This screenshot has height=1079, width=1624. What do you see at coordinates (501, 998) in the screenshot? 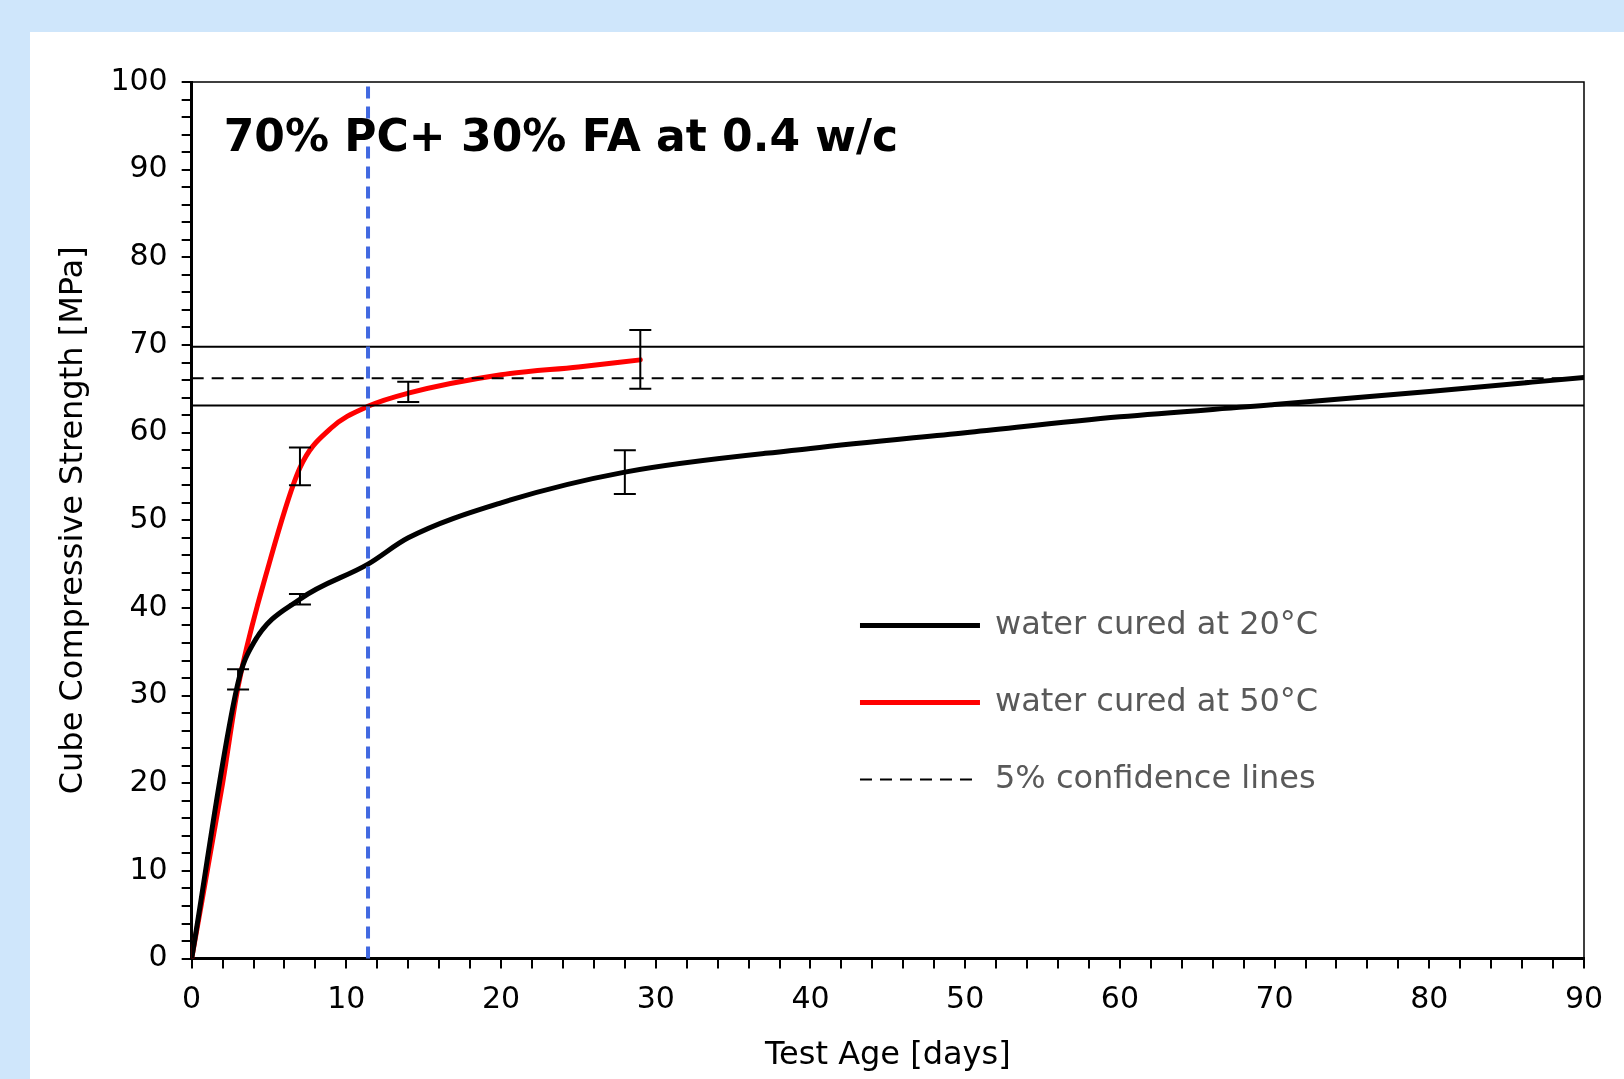
I see `x-tick-label: 20` at bounding box center [501, 998].